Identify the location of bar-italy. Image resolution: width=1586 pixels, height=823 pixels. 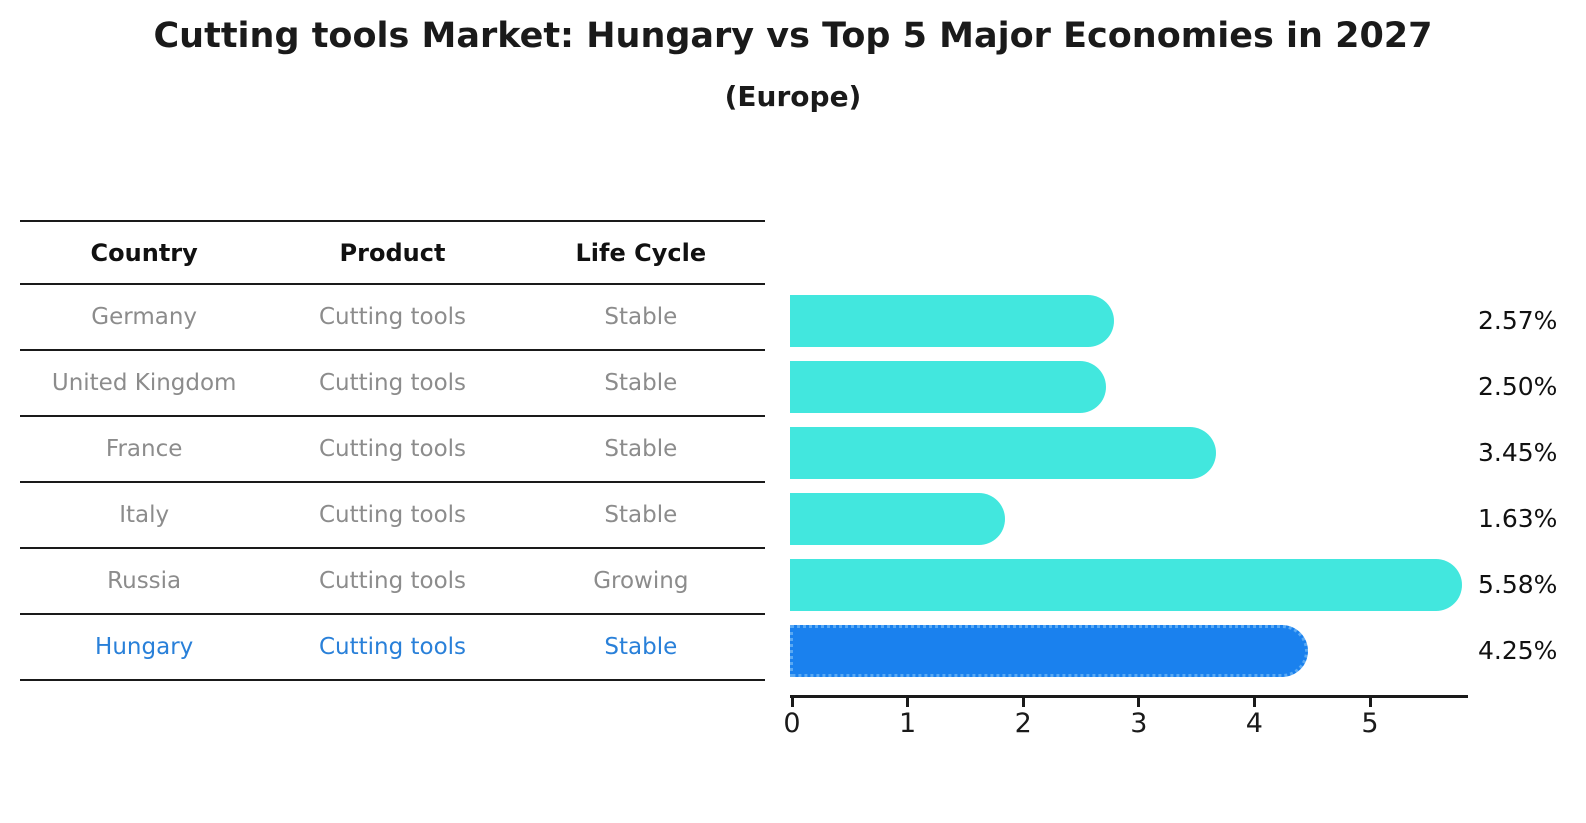
(897, 519).